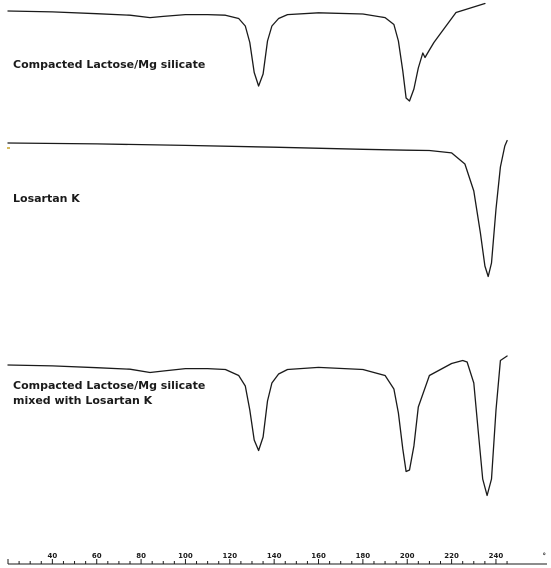  Describe the element at coordinates (109, 64) in the screenshot. I see `trace-label-1: Compacted Lactose/Mg silicate` at that location.